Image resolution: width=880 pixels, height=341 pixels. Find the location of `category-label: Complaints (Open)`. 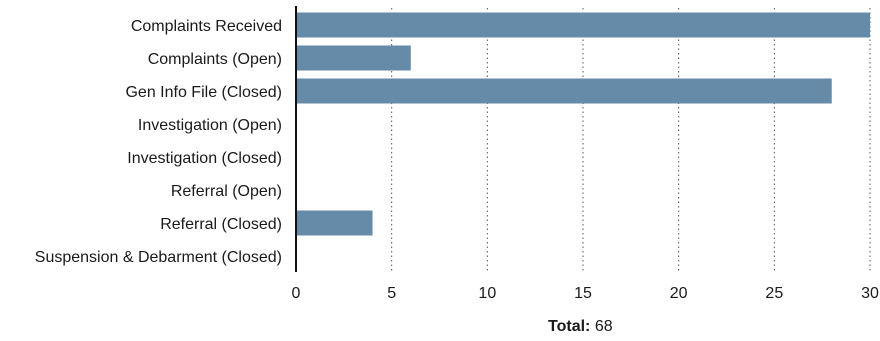

category-label: Complaints (Open) is located at coordinates (215, 59).